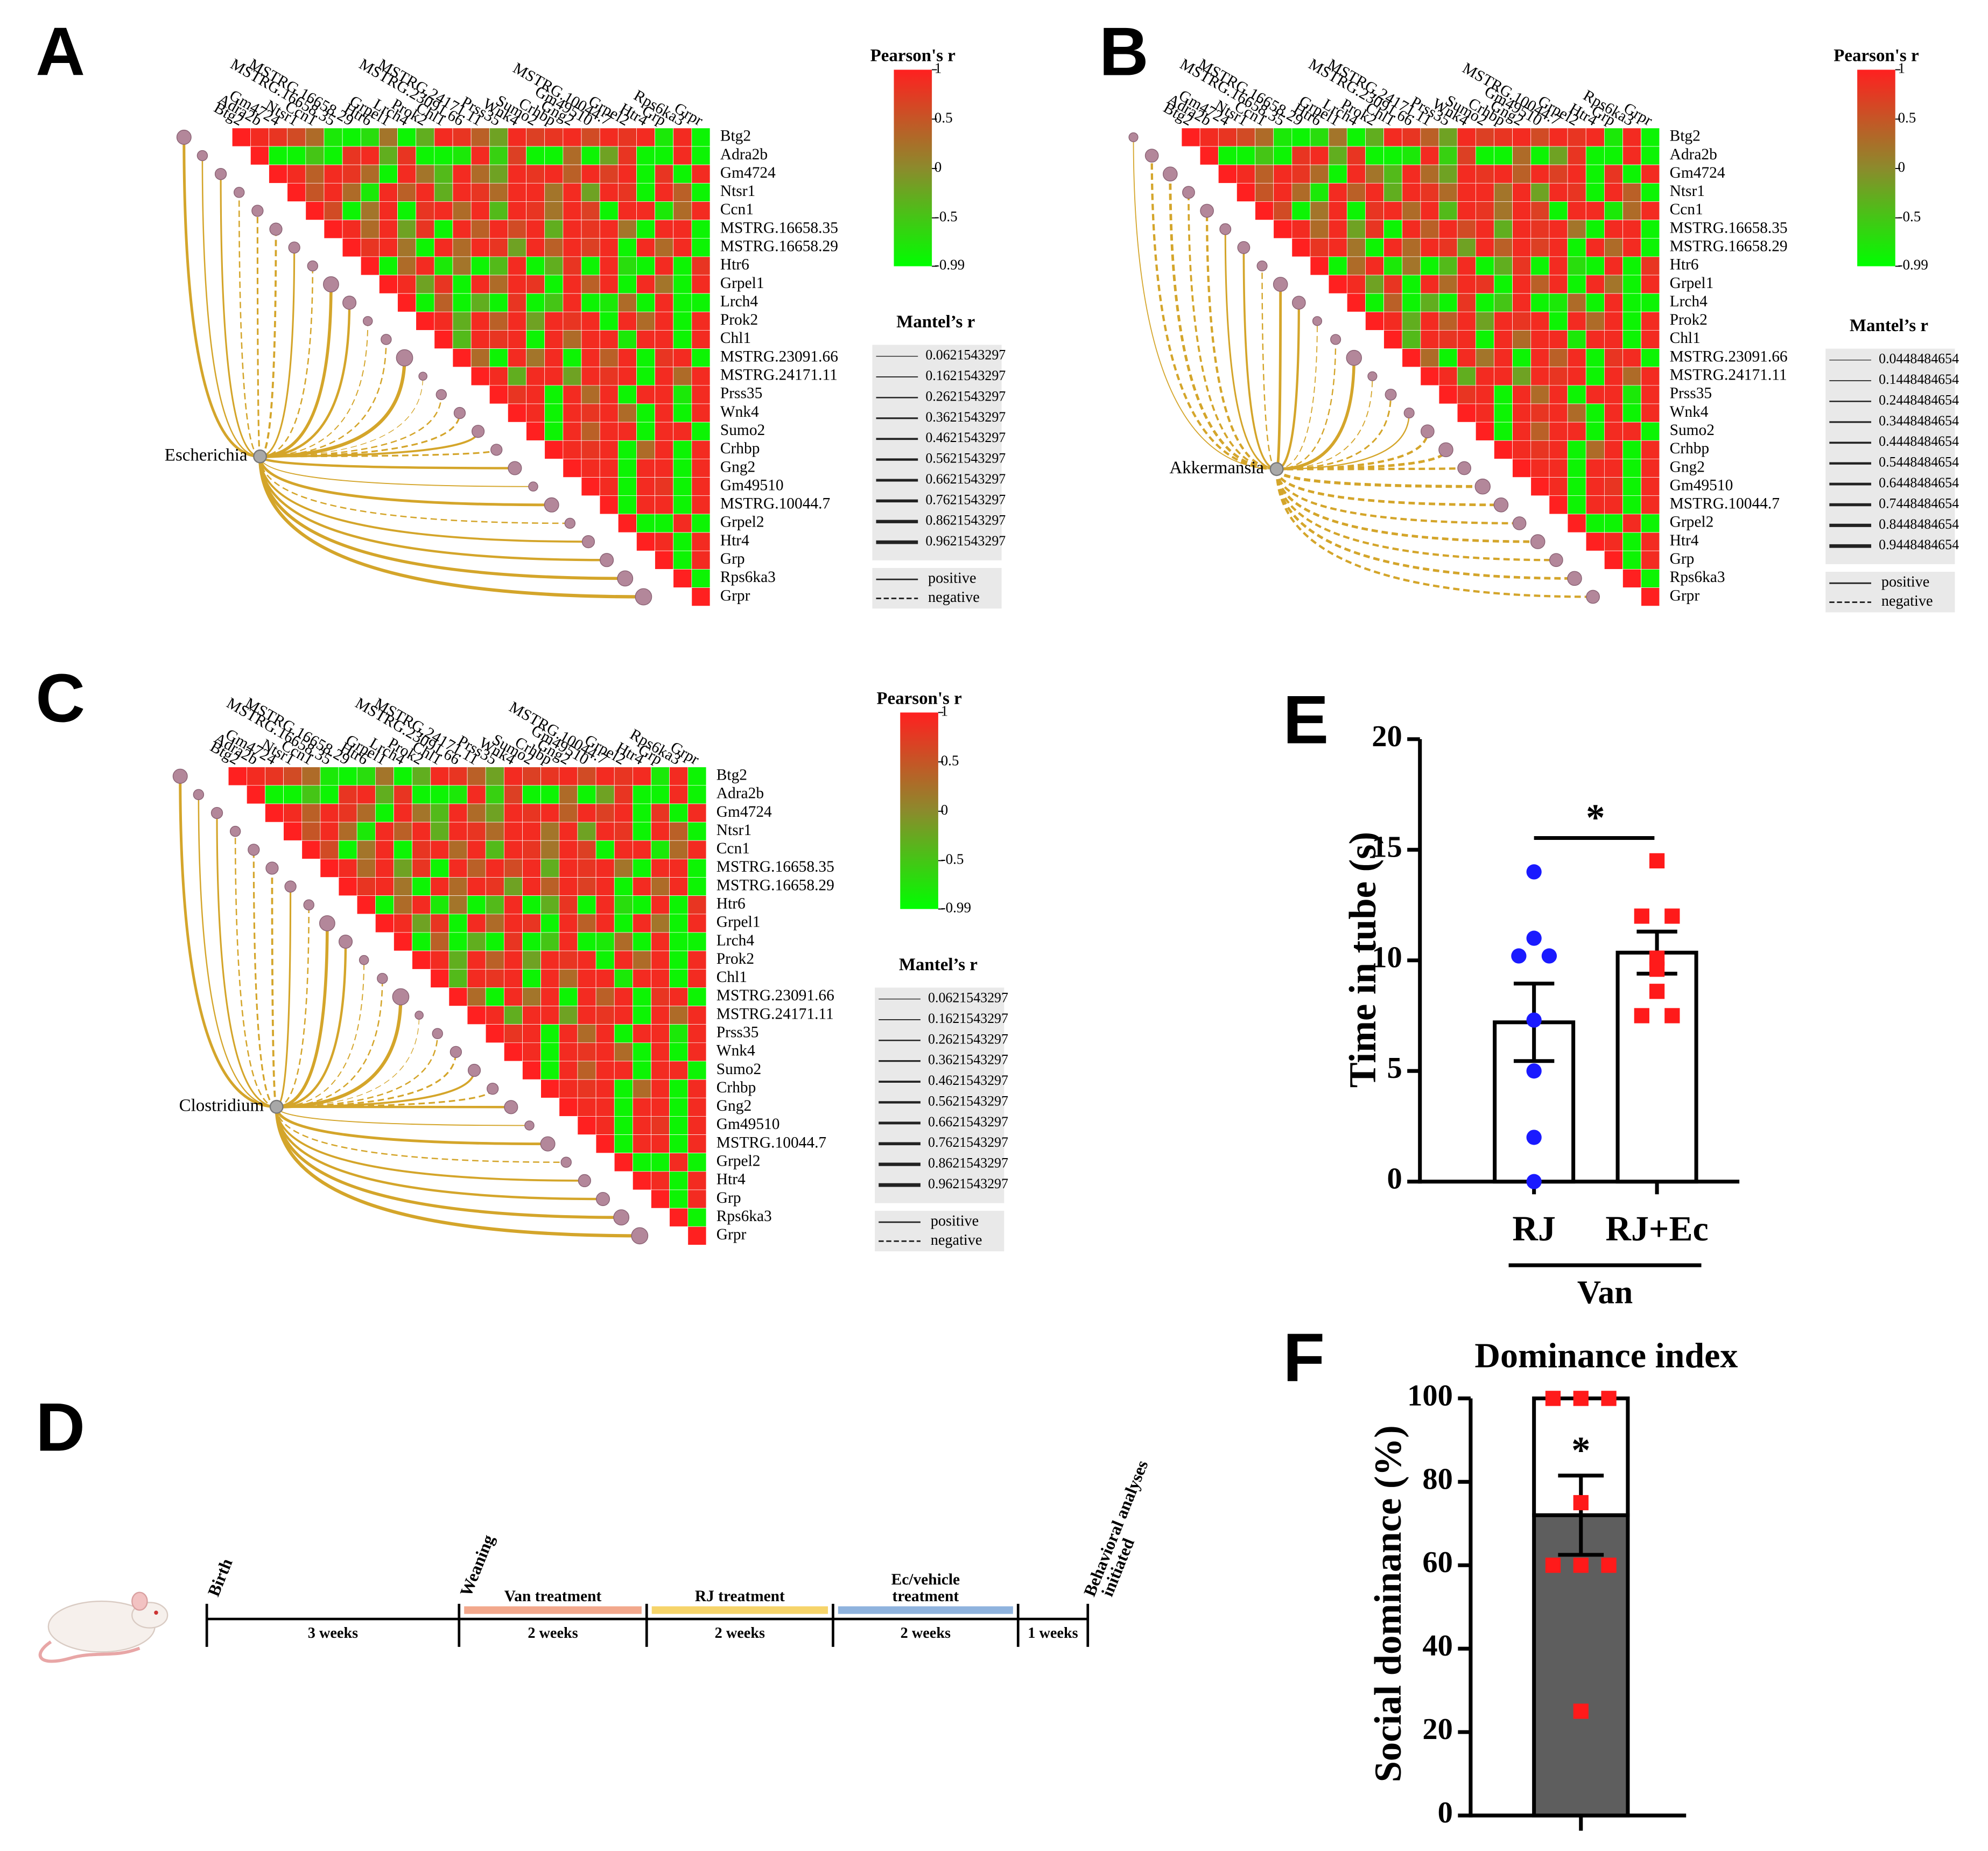 This screenshot has width=1988, height=1851. What do you see at coordinates (775, 1013) in the screenshot?
I see `row-label: MSTRG.24171.11` at bounding box center [775, 1013].